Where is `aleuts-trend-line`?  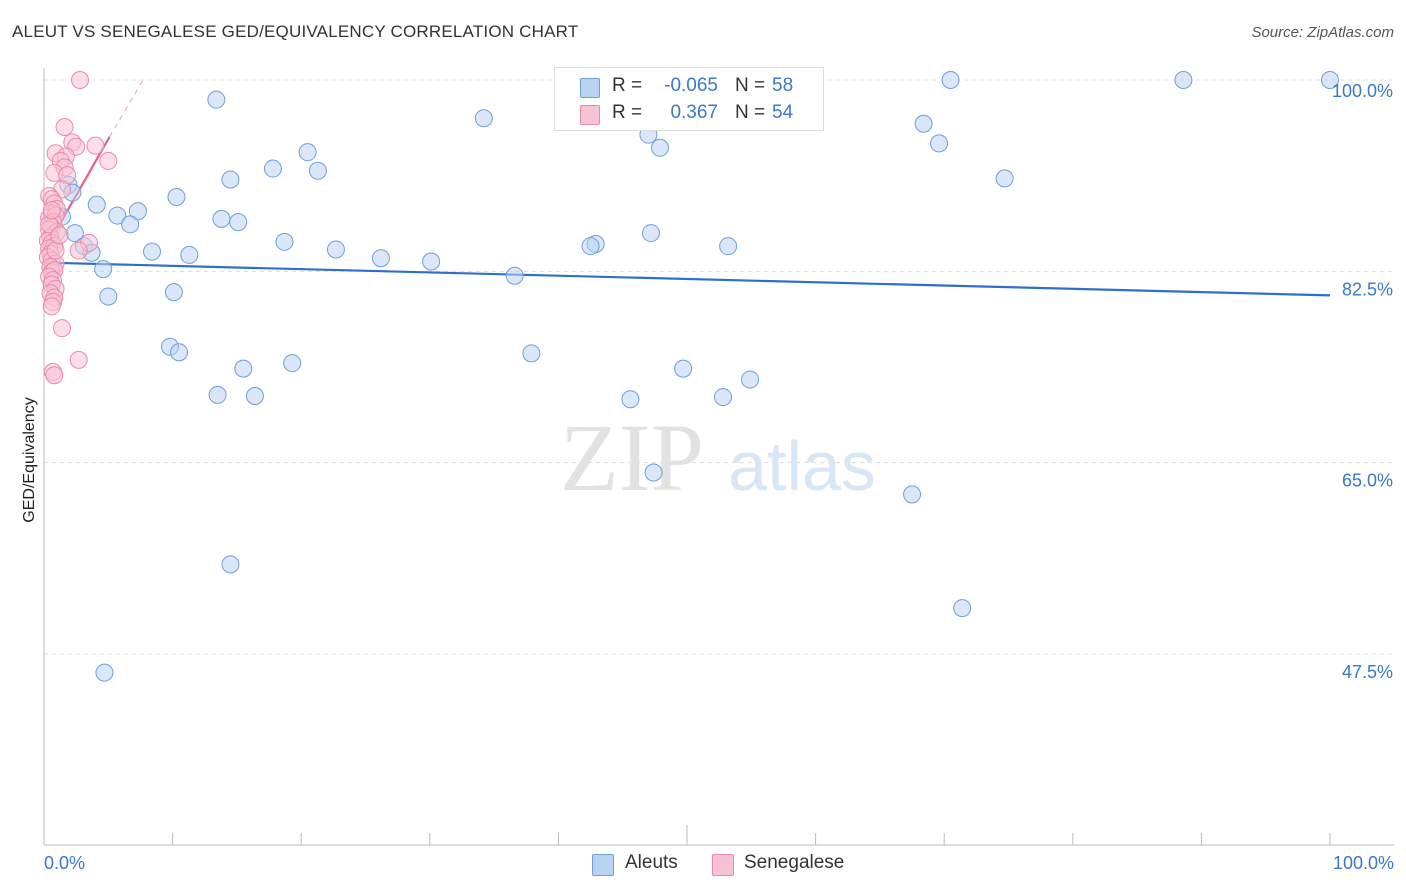
aleuts-trend-line is located at coordinates (687, 279).